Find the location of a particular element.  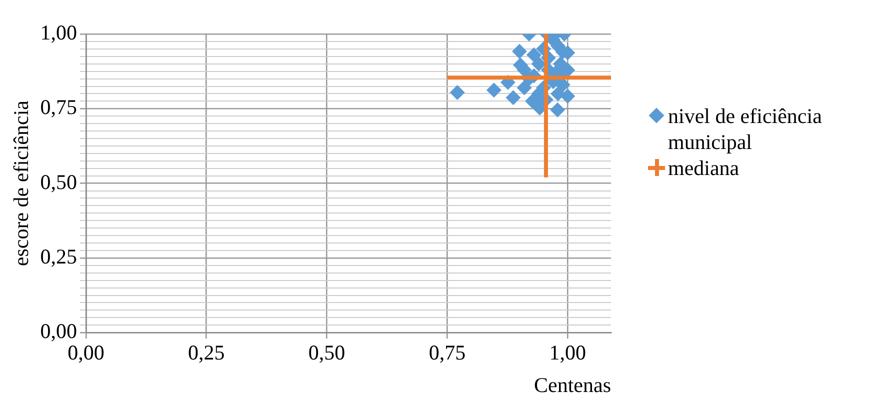

legend-label: mediana is located at coordinates (704, 168).